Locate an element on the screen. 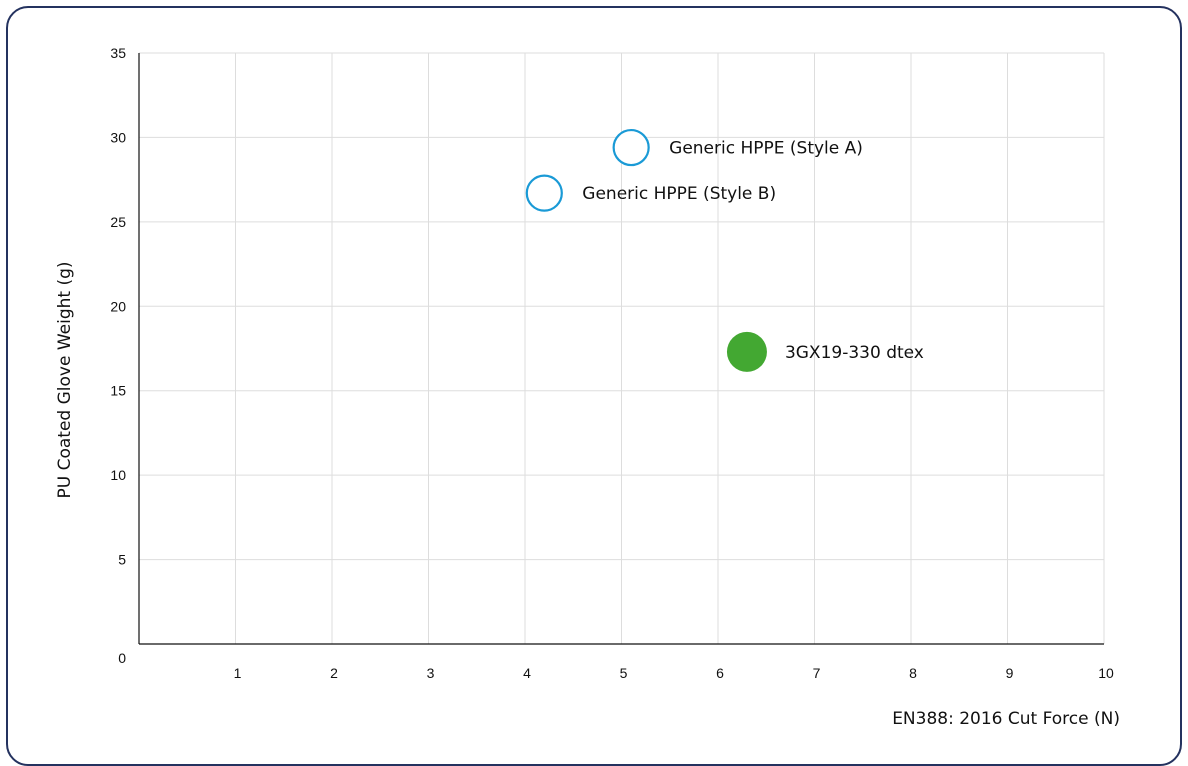 The image size is (1188, 766). x-tick-label: 6 is located at coordinates (720, 673).